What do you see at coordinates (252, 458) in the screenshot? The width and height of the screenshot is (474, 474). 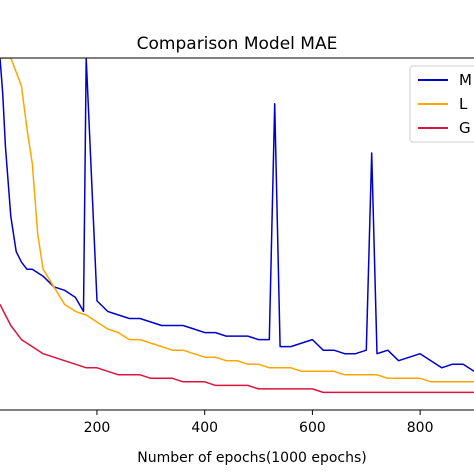 I see `x-axis-label: Number of epochs(1000 epochs)` at bounding box center [252, 458].